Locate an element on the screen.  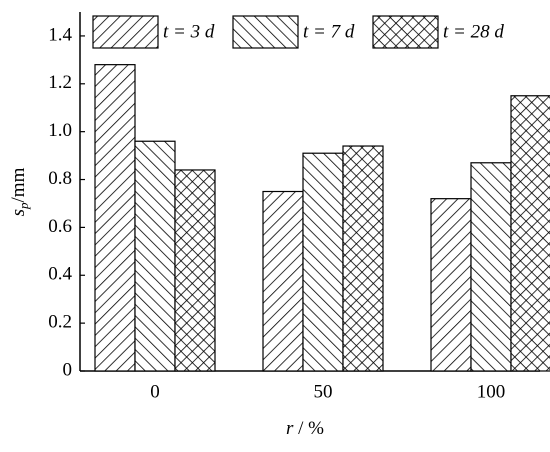
x-axis-label: r / % is located at coordinates (305, 428).